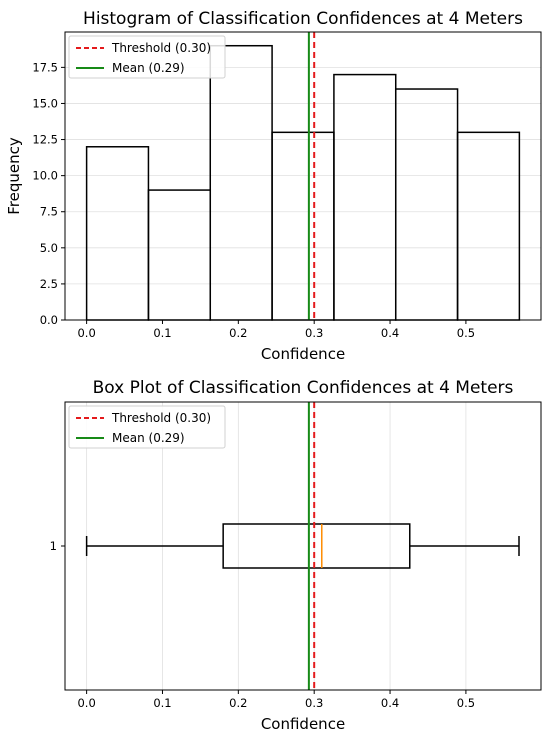 The height and width of the screenshot is (738, 550). I want to click on y-tick-label: 7.5, so click(49, 212).